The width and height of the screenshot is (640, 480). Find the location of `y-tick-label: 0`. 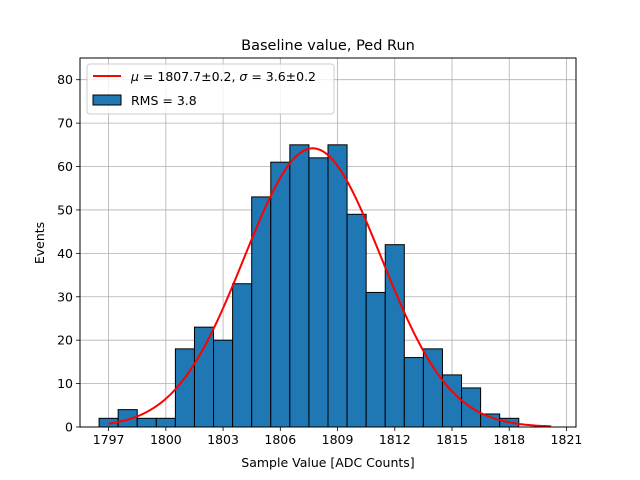

y-tick-label: 0 is located at coordinates (69, 427).